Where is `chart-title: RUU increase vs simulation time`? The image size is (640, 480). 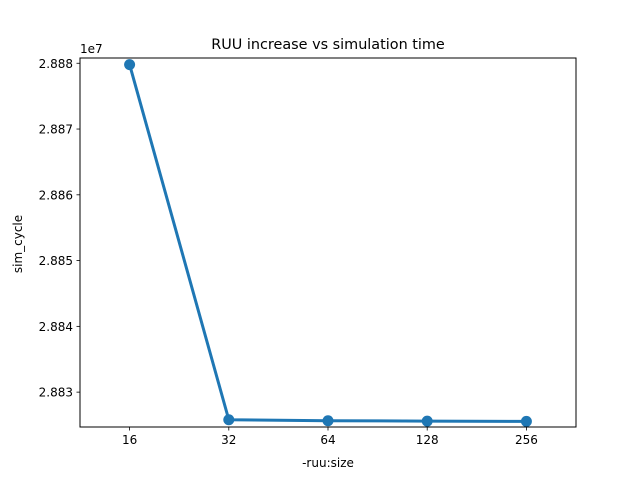 chart-title: RUU increase vs simulation time is located at coordinates (328, 45).